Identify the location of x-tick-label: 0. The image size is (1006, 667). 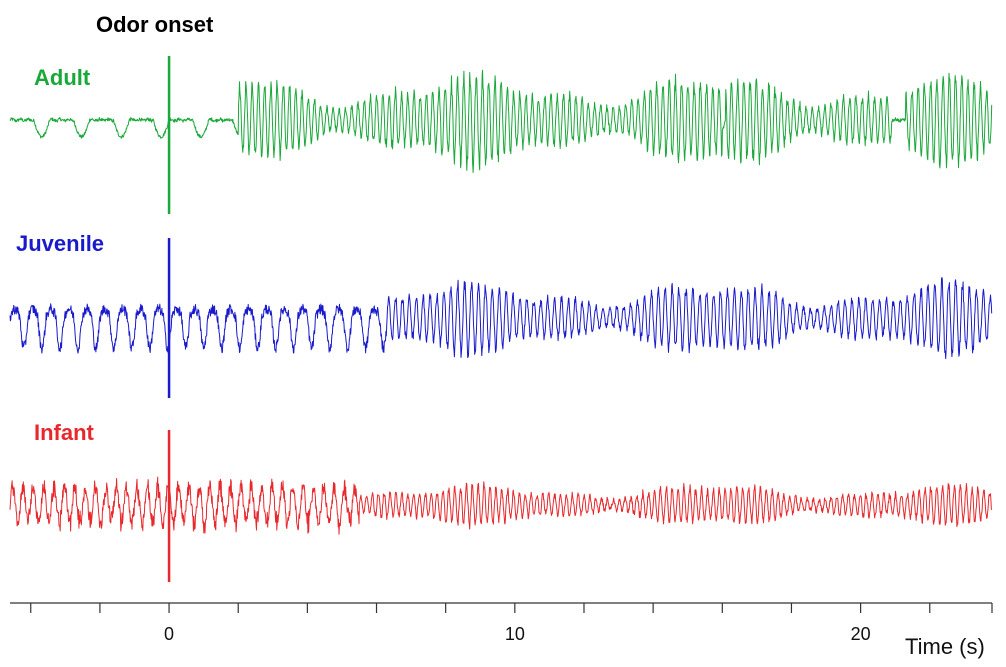
(169, 634).